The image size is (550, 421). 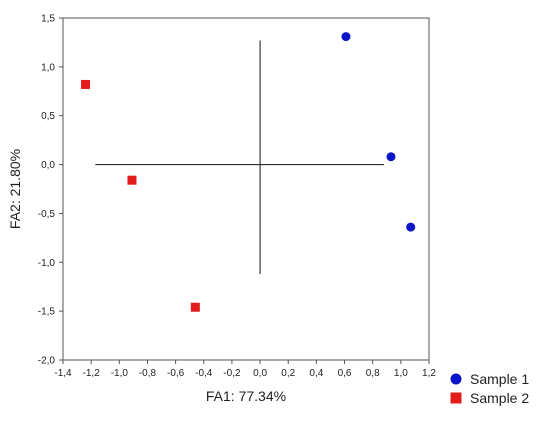 I want to click on x-tick-label: 0,4, so click(x=316, y=373).